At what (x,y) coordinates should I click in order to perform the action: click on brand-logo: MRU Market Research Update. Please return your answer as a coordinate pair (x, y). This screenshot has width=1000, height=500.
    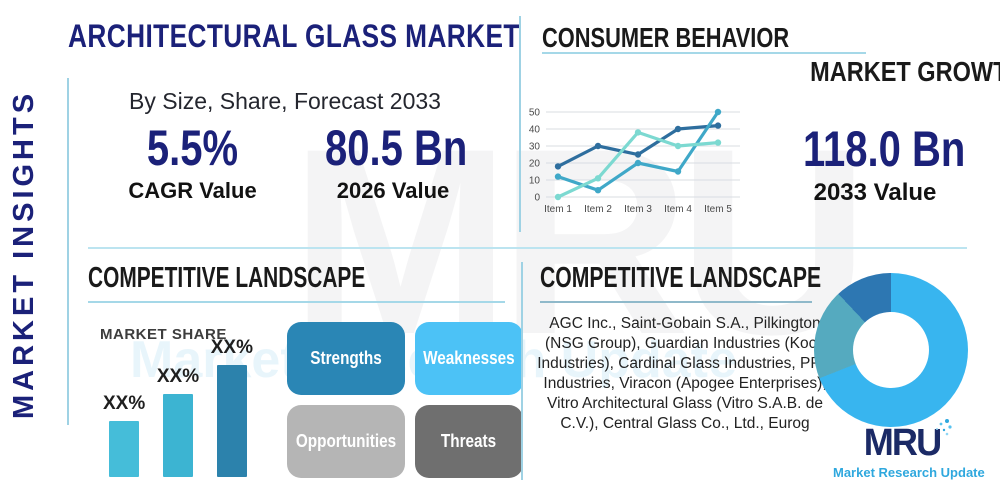
    Looking at the image, I should click on (909, 449).